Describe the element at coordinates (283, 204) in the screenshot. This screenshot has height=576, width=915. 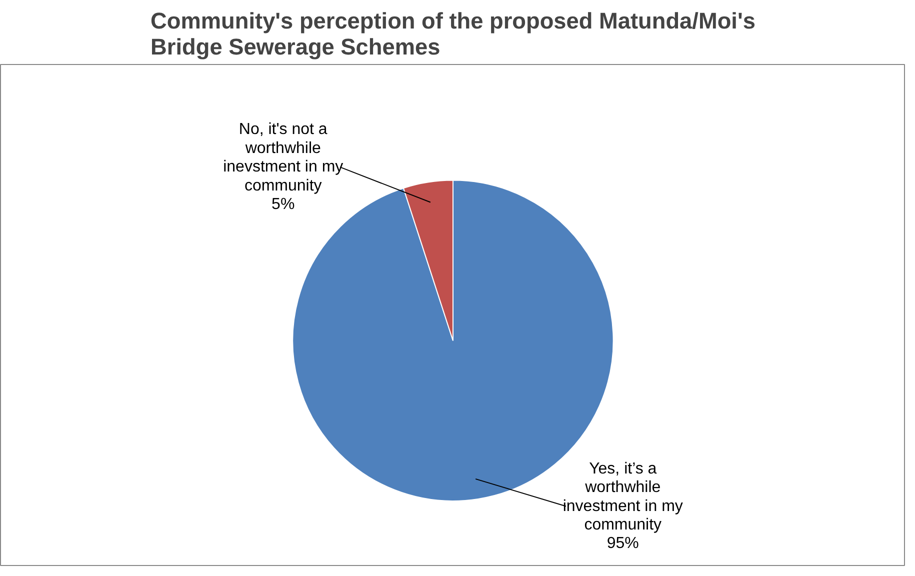
I see `data-label: 5%` at that location.